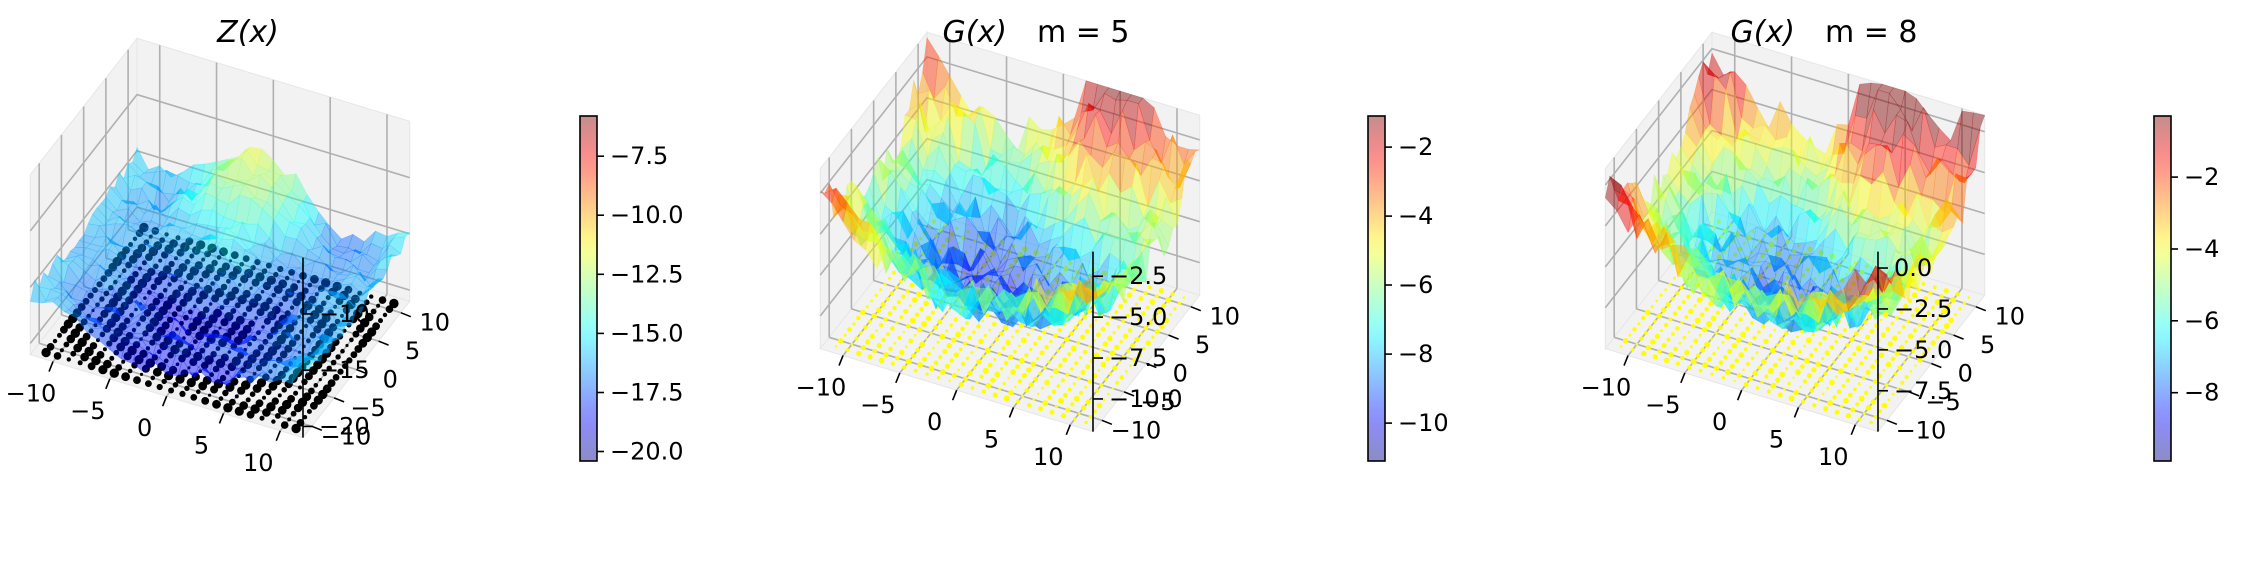 Image resolution: width=2247 pixels, height=575 pixels. What do you see at coordinates (1824, 32) in the screenshot?
I see `subplot-title: G(x) m = 8` at bounding box center [1824, 32].